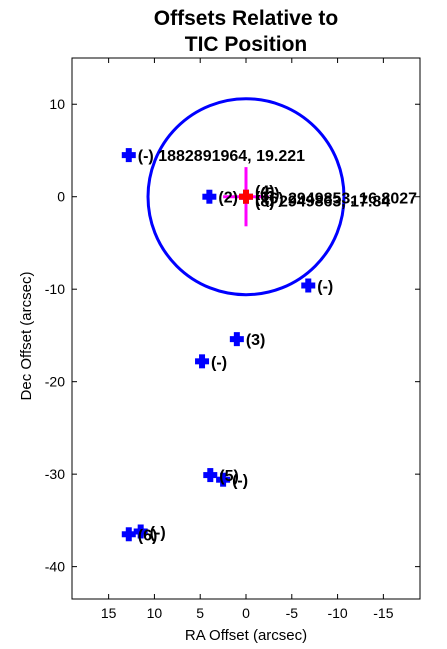 The image size is (447, 649). I want to click on point-label: (-) 1882891964, 19.221, so click(221, 156).